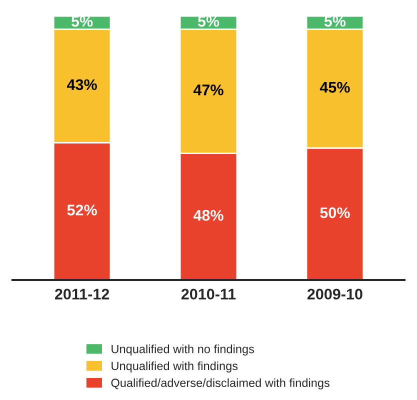 The height and width of the screenshot is (400, 417). Describe the element at coordinates (208, 90) in the screenshot. I see `data-label: 47%` at that location.